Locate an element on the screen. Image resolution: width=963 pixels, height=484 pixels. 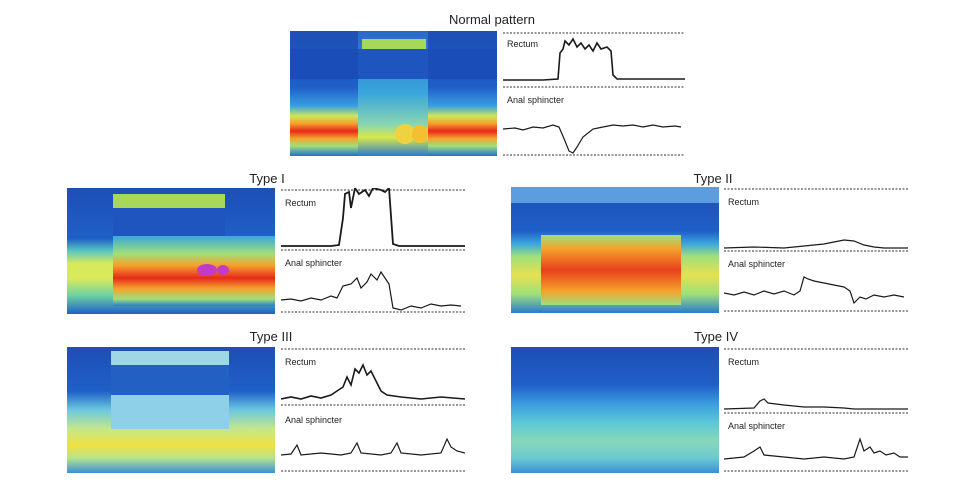
traces-type4: Rectum Anal sphincter is located at coordinates (816, 410).